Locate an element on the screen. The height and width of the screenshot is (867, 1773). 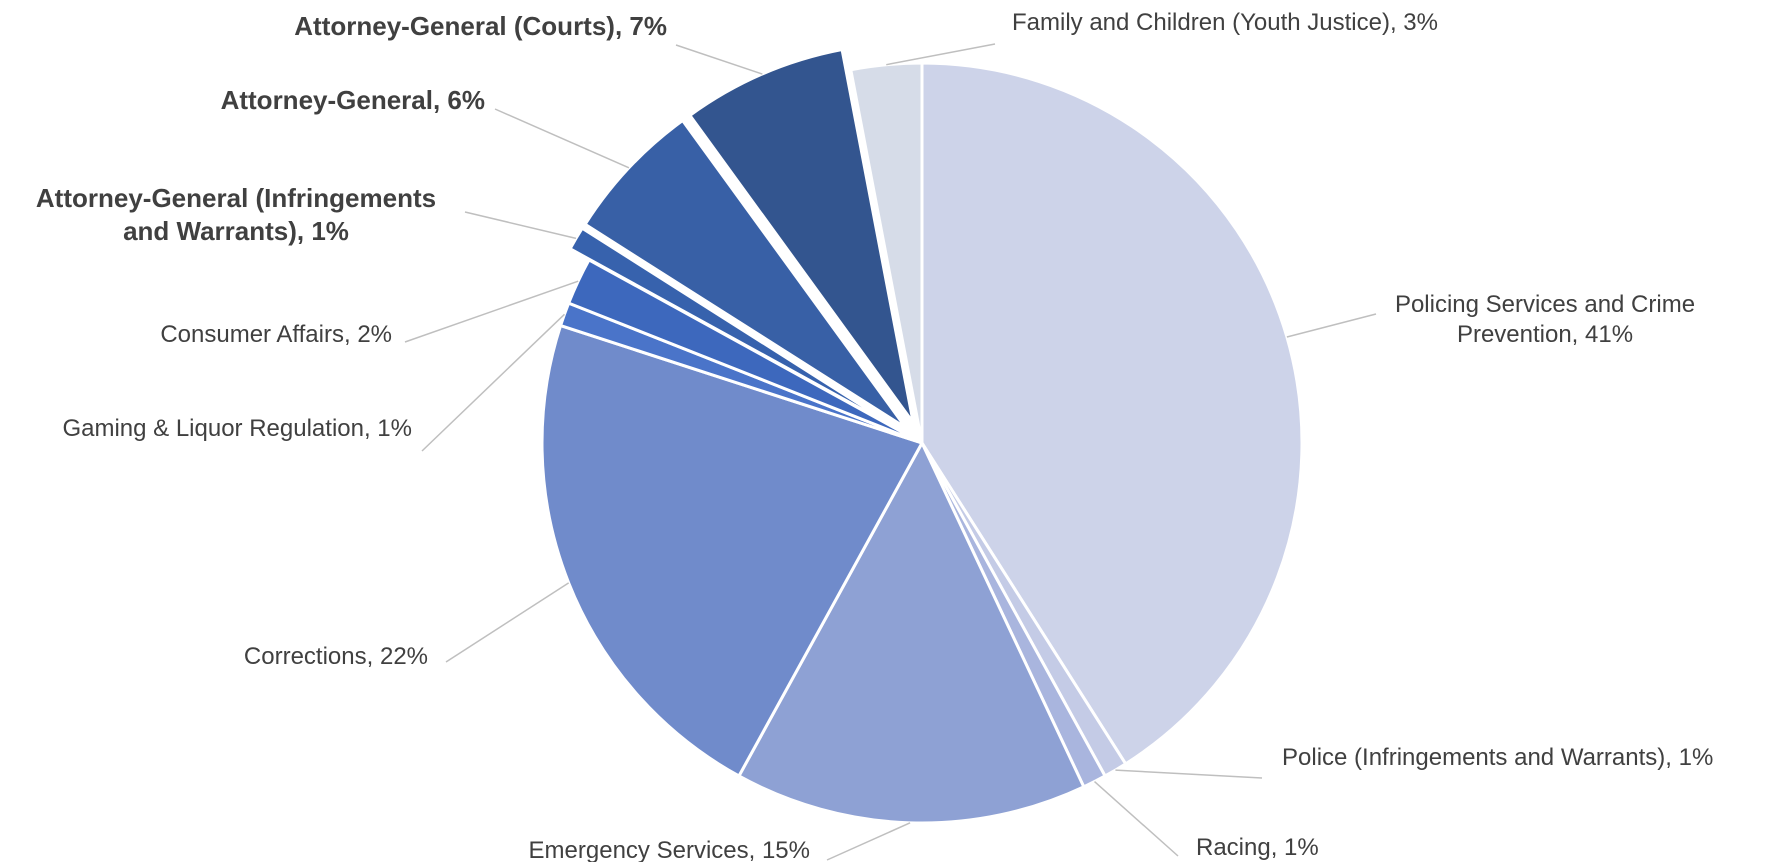
data-label-consumer-affairs: Consumer Affairs, 2% is located at coordinates (276, 334).